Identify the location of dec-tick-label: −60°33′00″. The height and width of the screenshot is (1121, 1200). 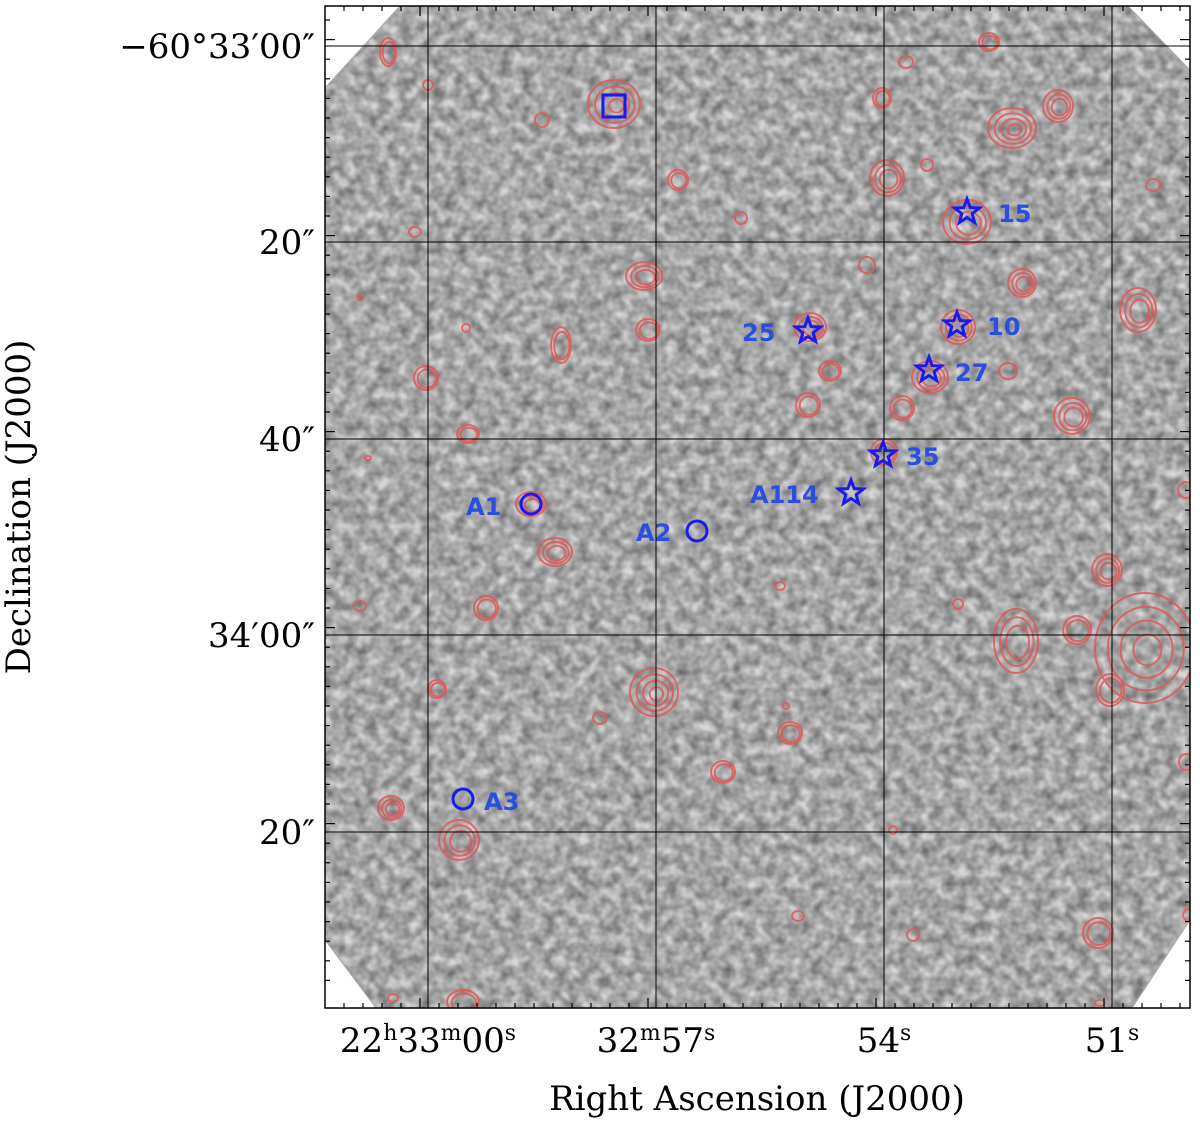
(217, 47).